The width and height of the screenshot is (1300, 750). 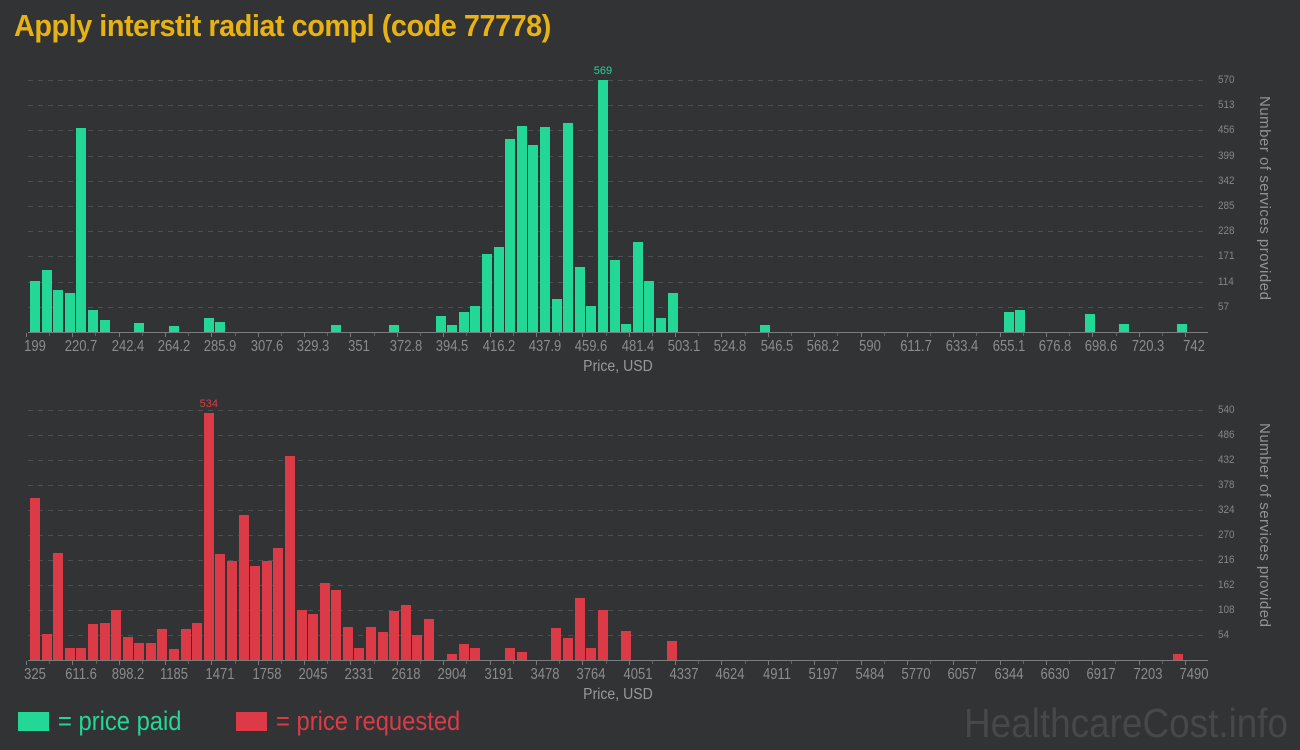 What do you see at coordinates (638, 346) in the screenshot?
I see `x-tick-label: 481.4` at bounding box center [638, 346].